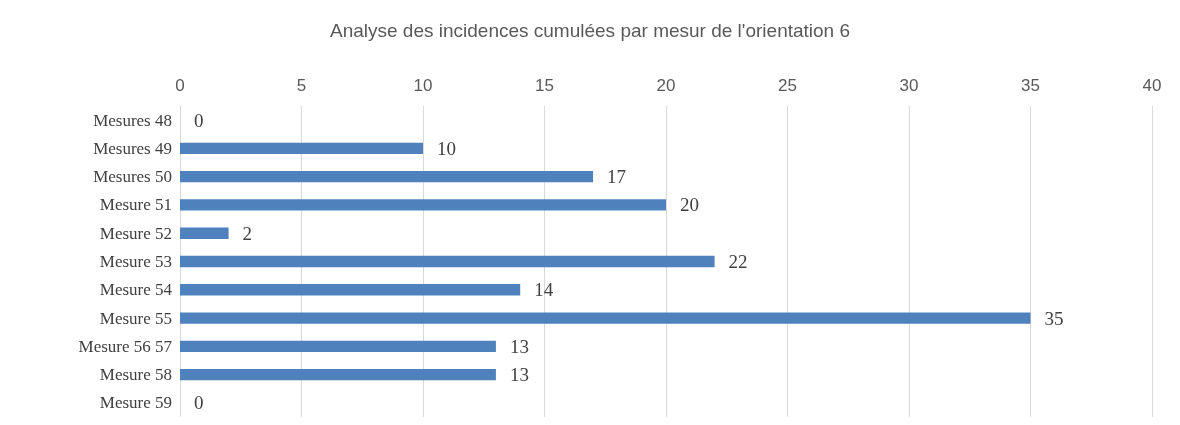  Describe the element at coordinates (689, 205) in the screenshot. I see `data-label: 20` at that location.